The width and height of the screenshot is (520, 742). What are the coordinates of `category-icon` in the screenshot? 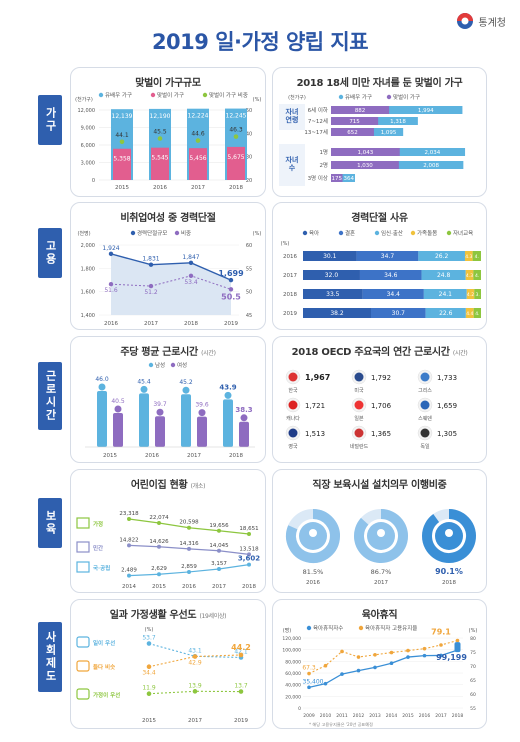 It's located at (83, 694).